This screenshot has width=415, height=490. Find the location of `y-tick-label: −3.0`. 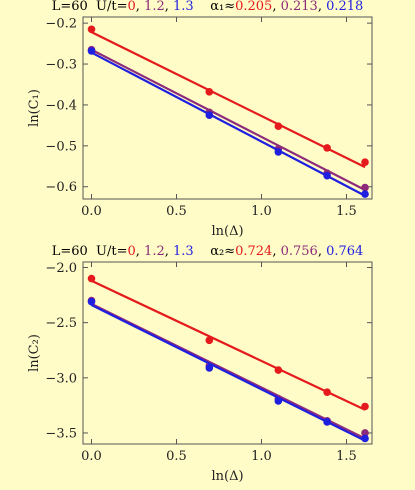

y-tick-label: −3.0 is located at coordinates (61, 378).